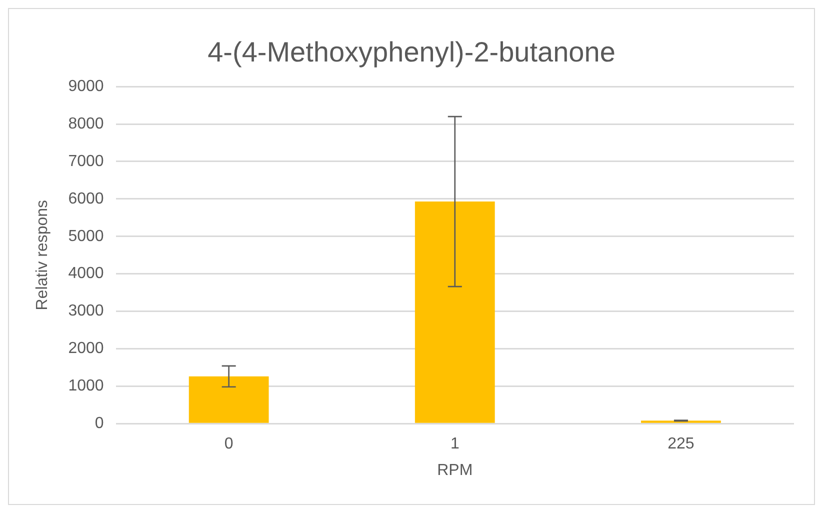  Describe the element at coordinates (681, 444) in the screenshot. I see `x-tick-label: 225` at that location.